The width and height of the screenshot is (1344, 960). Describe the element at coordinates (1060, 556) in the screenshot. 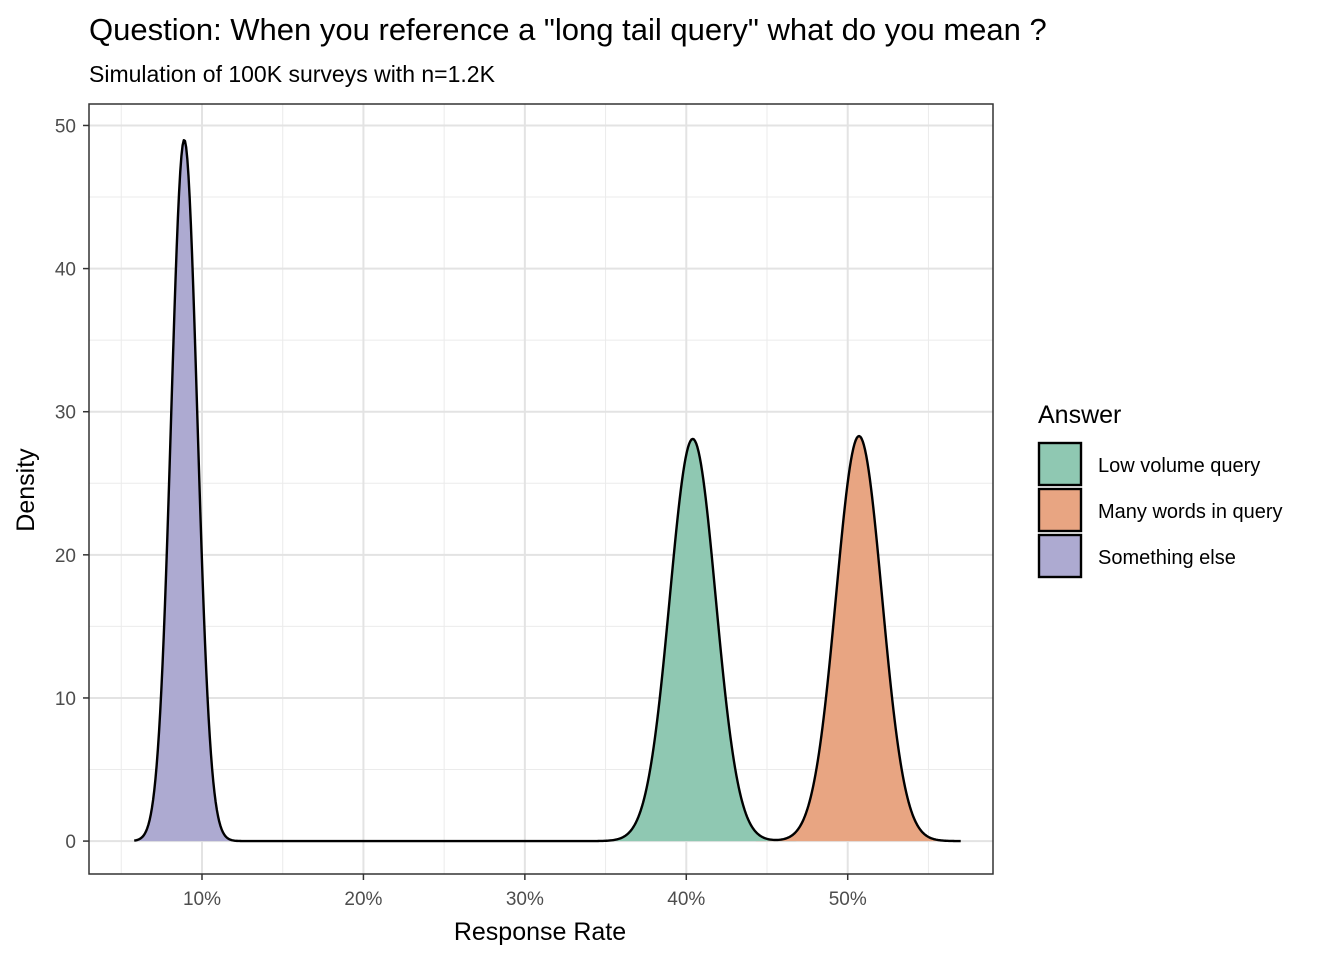

I see `legend-key-something-else` at that location.